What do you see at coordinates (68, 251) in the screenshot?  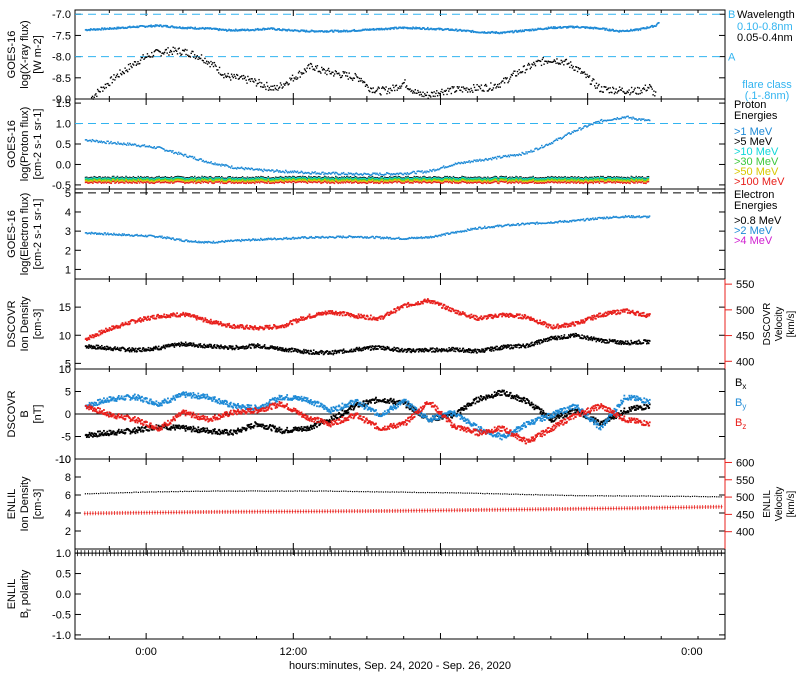 I see `y-tick-label: 2` at bounding box center [68, 251].